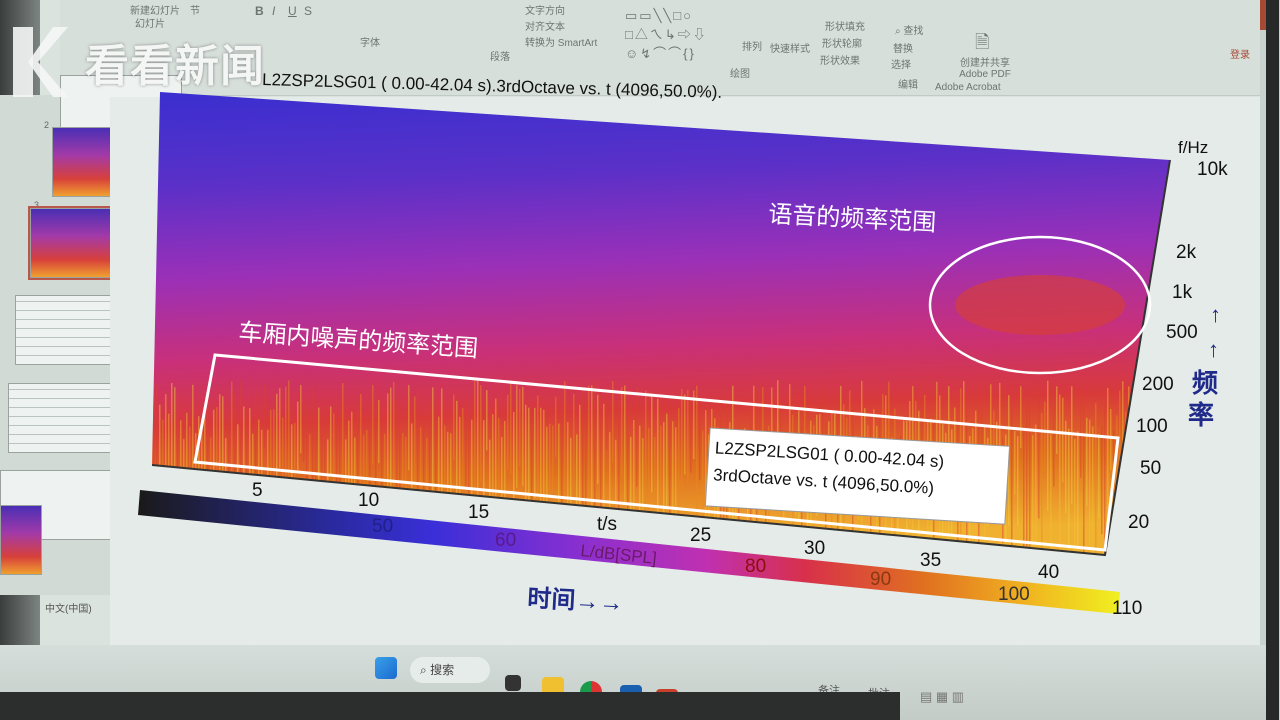  What do you see at coordinates (666, 34) in the screenshot?
I see `shapes-gallery: ▭▭╲╲□○ □△ㄟ↳⇨⇩ ☺↯⌒⌒{}` at bounding box center [666, 34].